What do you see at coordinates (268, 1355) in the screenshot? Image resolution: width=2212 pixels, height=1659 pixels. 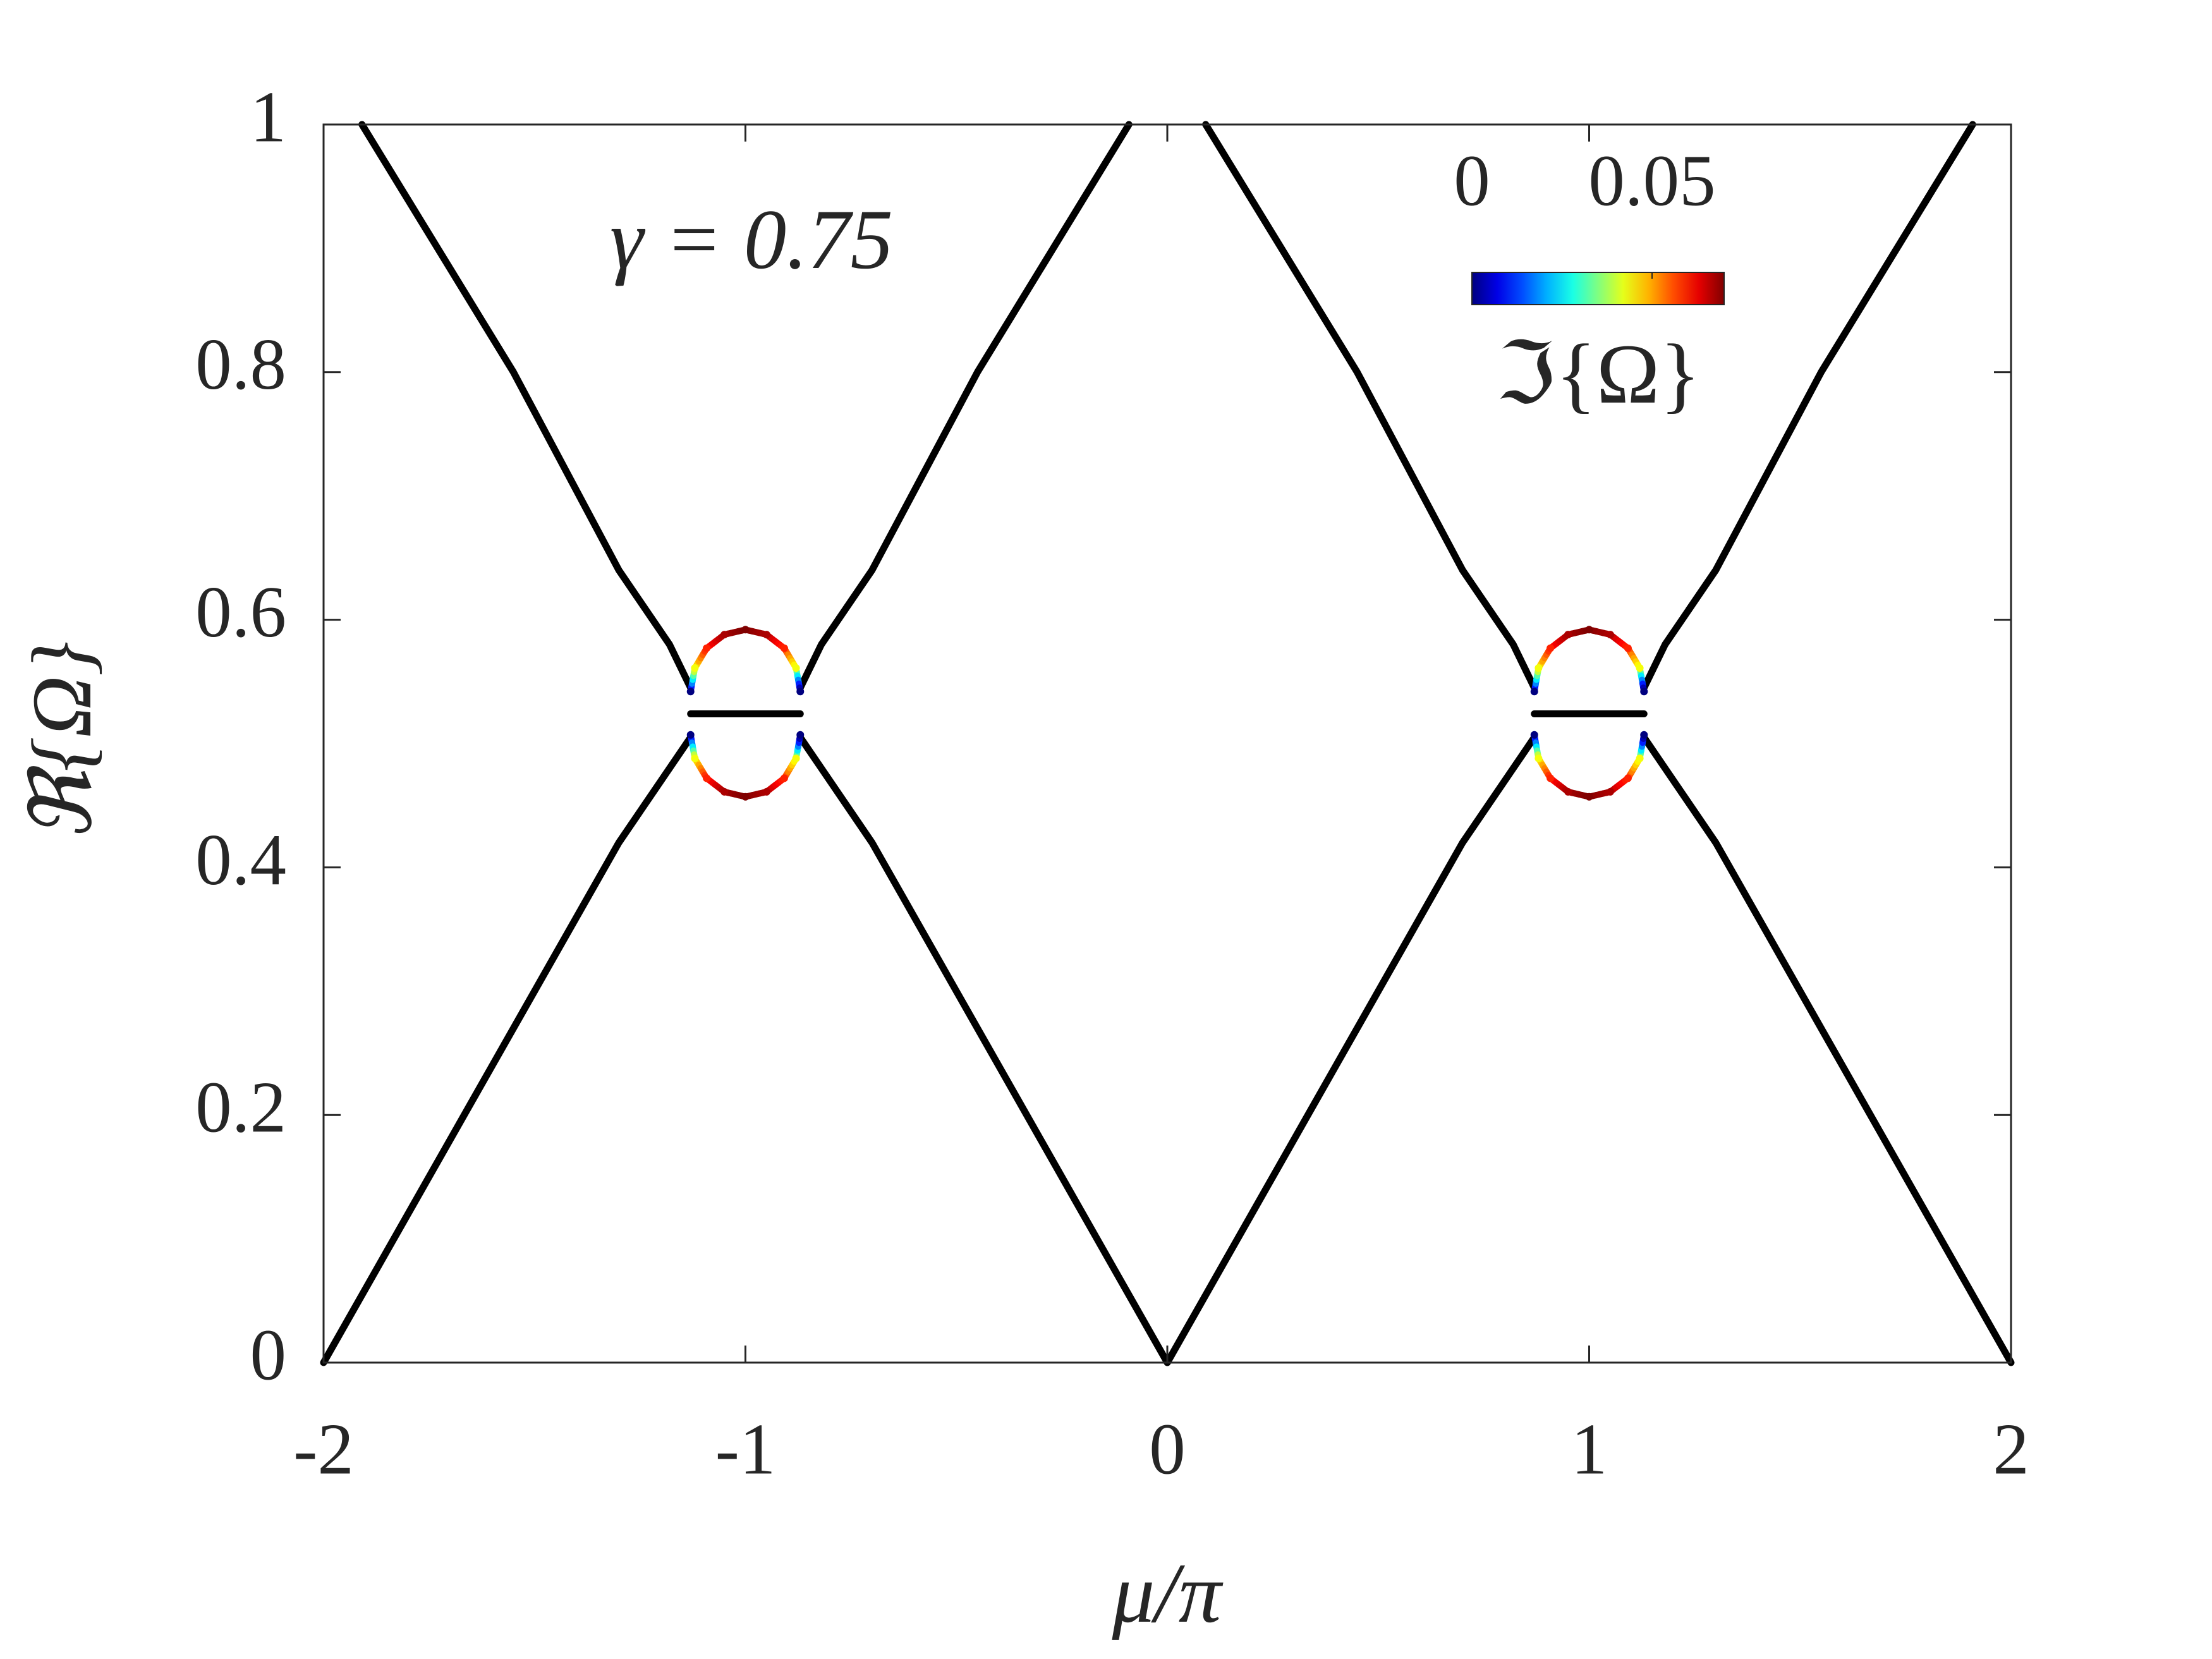 I see `y-tick-label: 0` at bounding box center [268, 1355].